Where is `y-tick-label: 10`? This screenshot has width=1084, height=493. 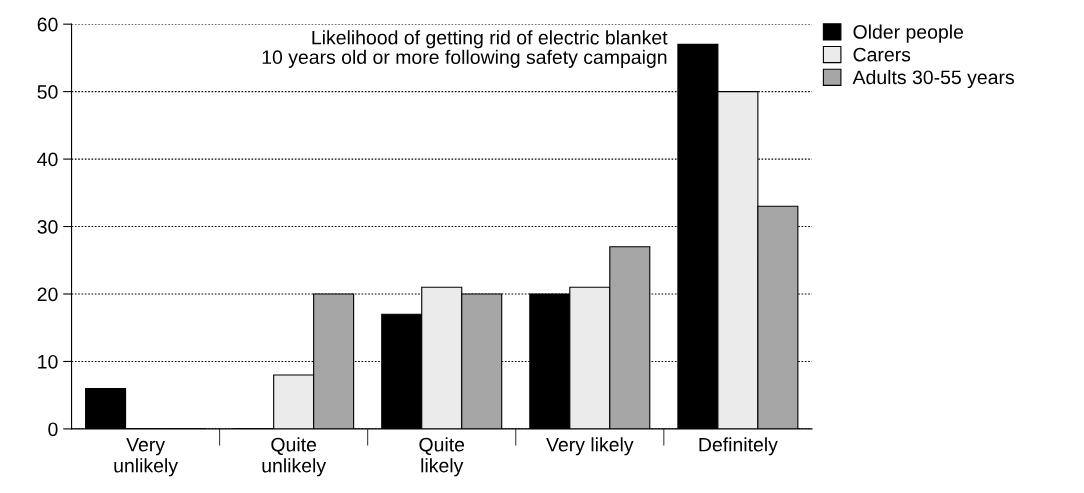
y-tick-label: 10 is located at coordinates (48, 361).